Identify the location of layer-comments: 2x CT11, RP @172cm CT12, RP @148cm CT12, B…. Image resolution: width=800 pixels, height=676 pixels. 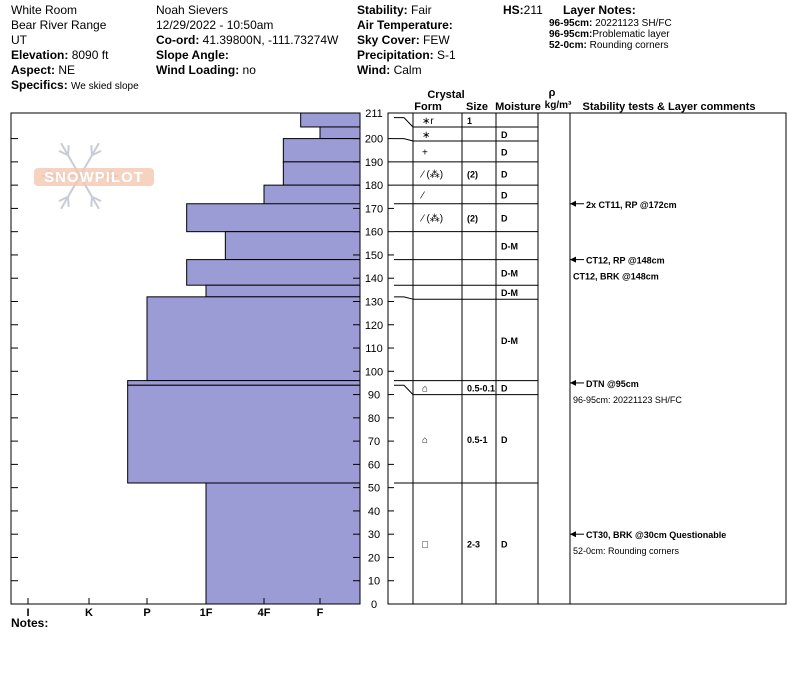
(648, 378).